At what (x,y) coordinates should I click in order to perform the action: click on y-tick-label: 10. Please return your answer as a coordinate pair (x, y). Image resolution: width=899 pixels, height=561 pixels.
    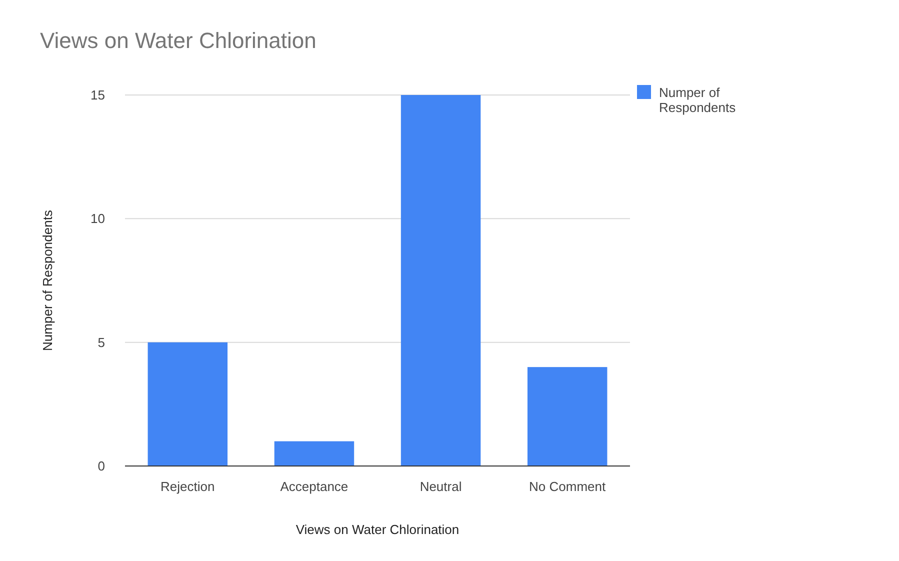
    Looking at the image, I should click on (97, 218).